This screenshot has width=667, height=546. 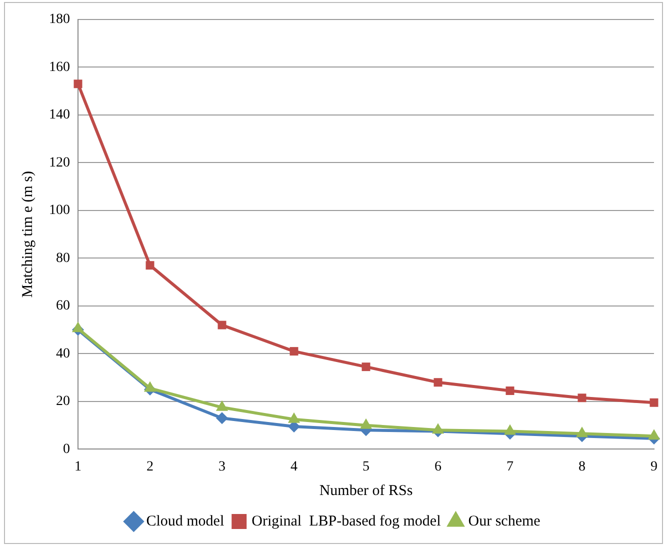 What do you see at coordinates (222, 466) in the screenshot?
I see `x-tick-label: 3` at bounding box center [222, 466].